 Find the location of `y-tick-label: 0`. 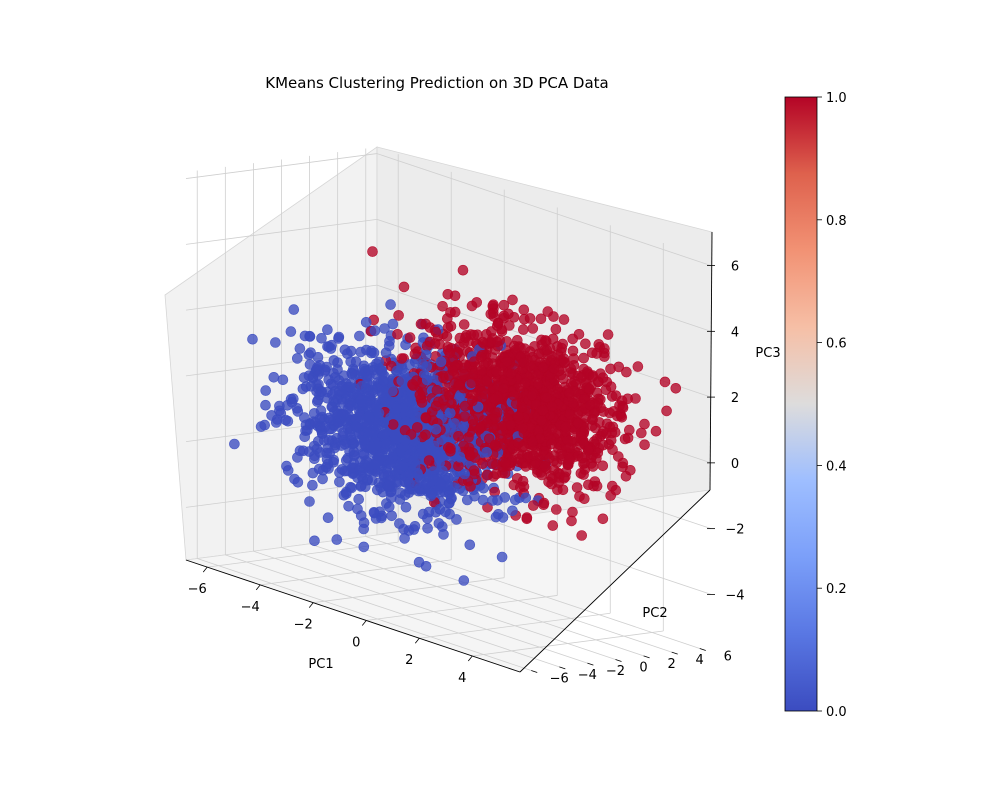

y-tick-label: 0 is located at coordinates (643, 668).